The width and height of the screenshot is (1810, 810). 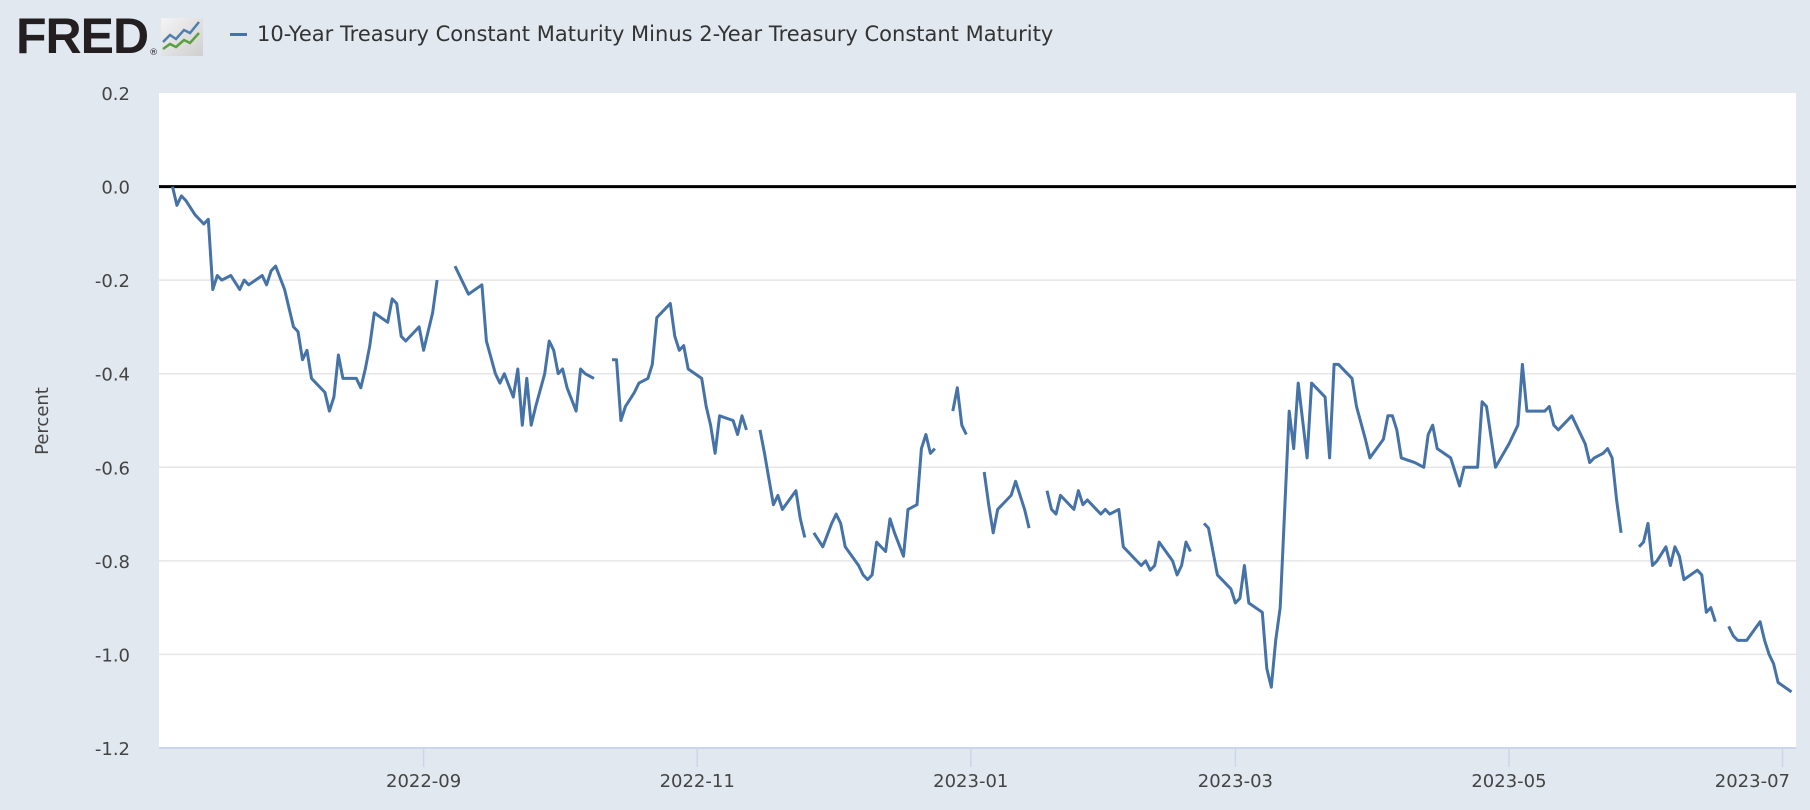 I want to click on x-tick-label: 2022-11, so click(x=697, y=781).